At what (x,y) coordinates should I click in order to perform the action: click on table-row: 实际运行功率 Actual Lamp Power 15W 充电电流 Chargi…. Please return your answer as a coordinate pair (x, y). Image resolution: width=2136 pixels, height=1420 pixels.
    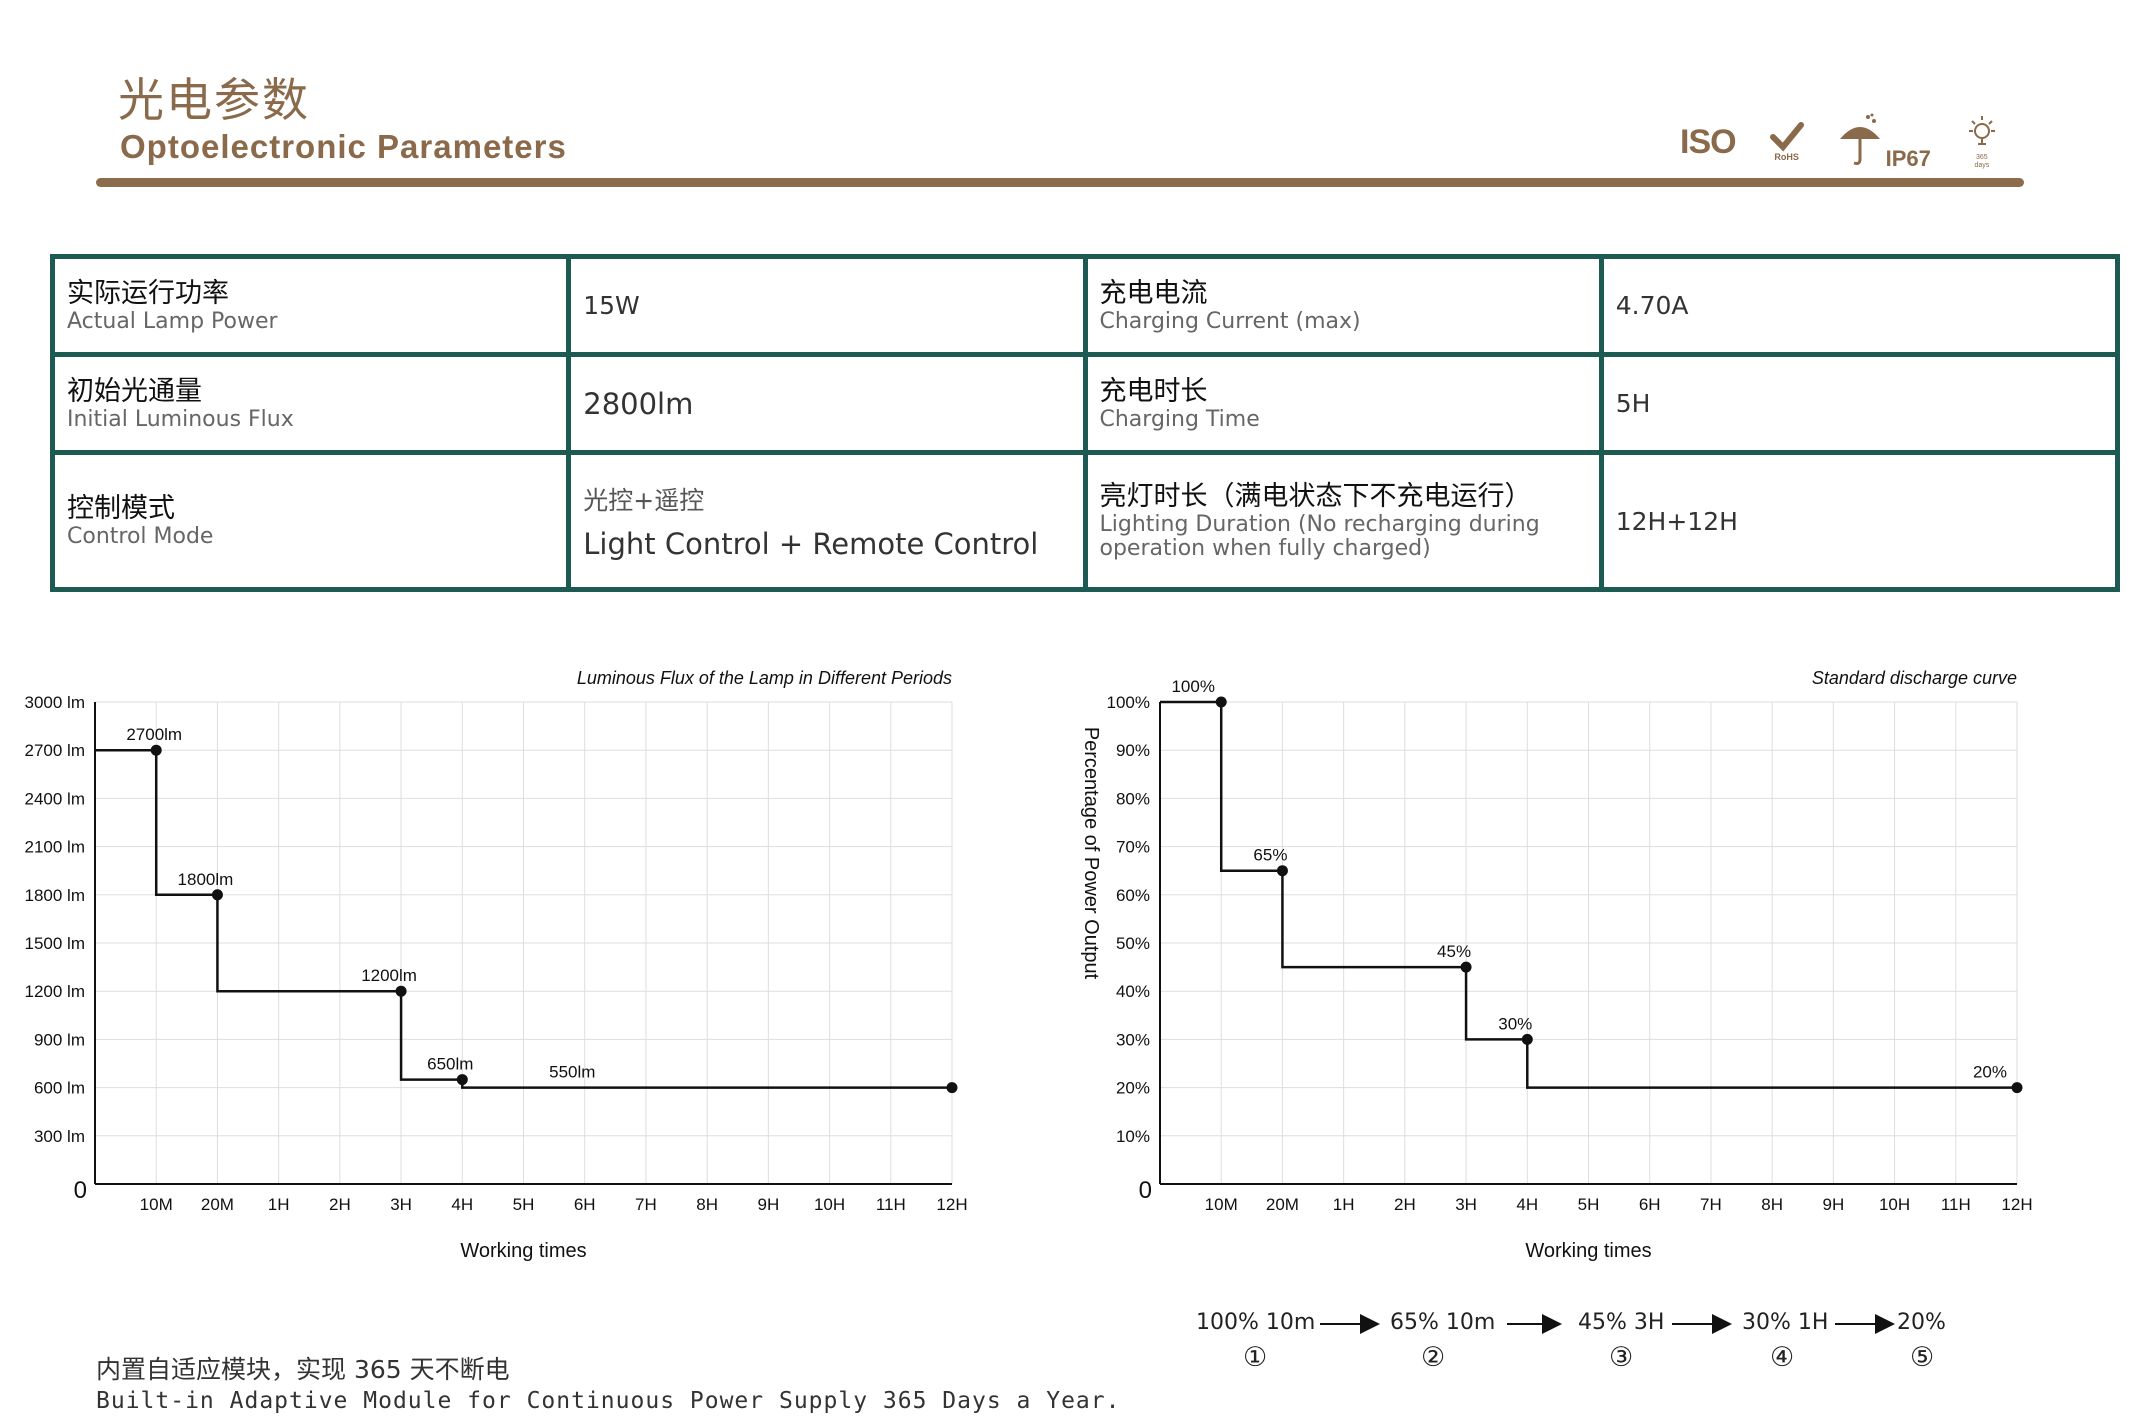
    Looking at the image, I should click on (1085, 305).